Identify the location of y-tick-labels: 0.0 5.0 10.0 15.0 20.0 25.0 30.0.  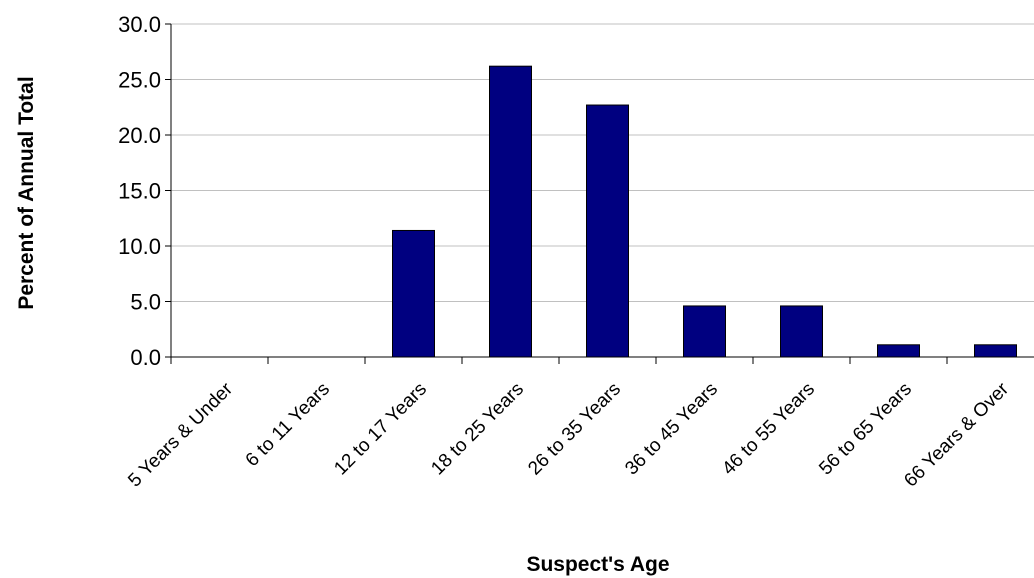
(139, 191).